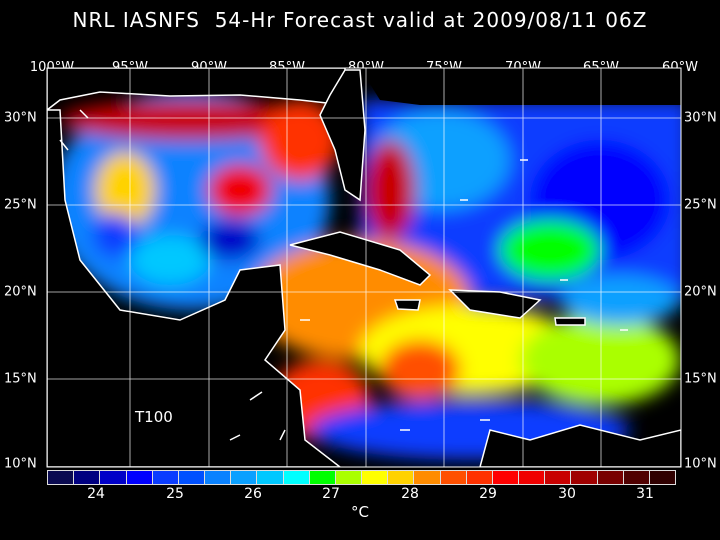 The image size is (720, 540). Describe the element at coordinates (700, 292) in the screenshot. I see `lat-label-right: 20°N` at that location.